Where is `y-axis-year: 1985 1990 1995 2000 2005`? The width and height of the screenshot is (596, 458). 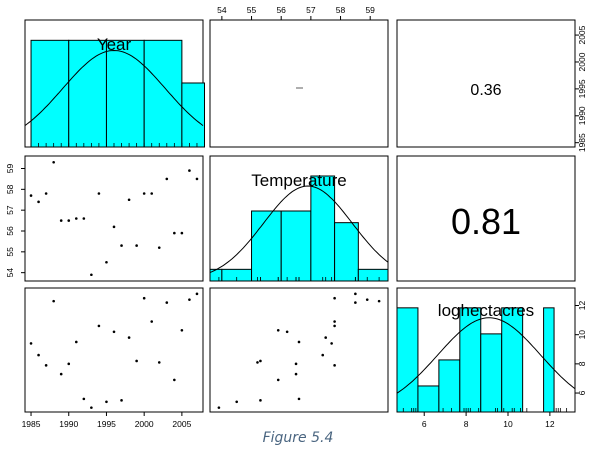 y-axis-year: 1985 1990 1995 2000 2005 is located at coordinates (581, 88).